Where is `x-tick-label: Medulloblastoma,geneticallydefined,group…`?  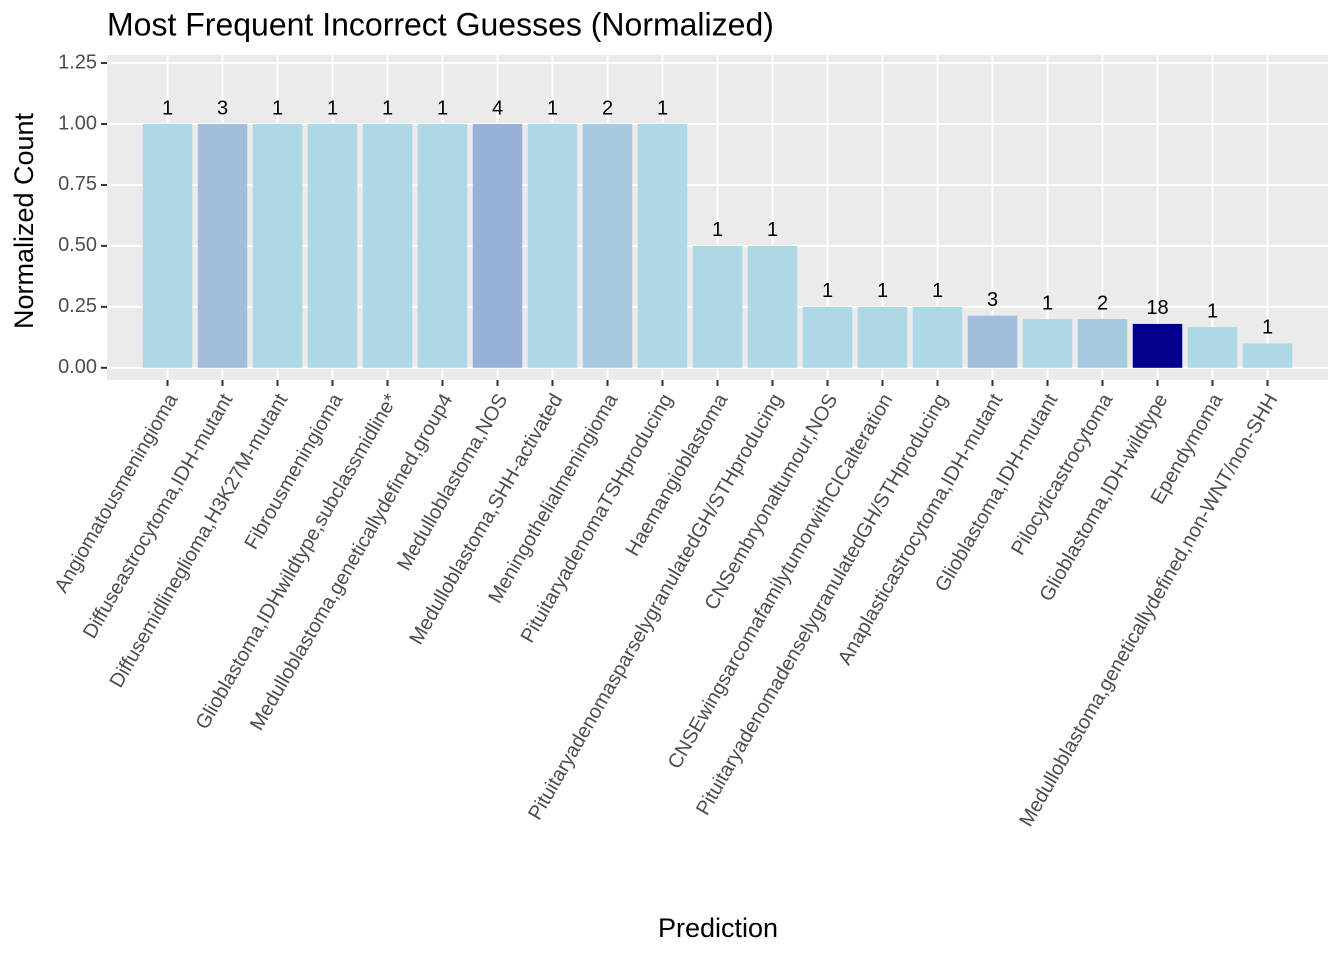
x-tick-label: Medulloblastoma,geneticallydefined,group… is located at coordinates (351, 562).